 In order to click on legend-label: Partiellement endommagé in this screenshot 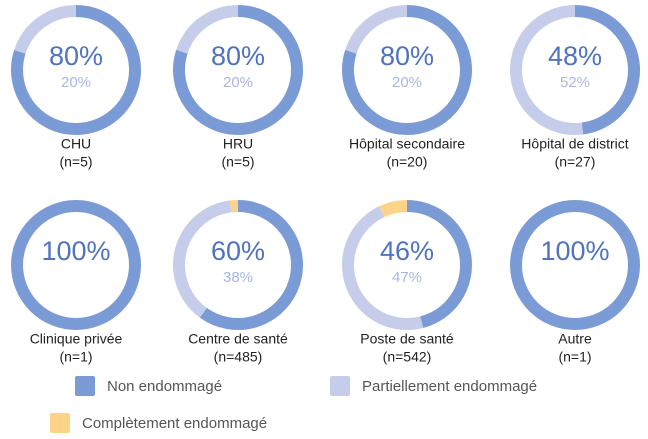, I will do `click(449, 386)`.